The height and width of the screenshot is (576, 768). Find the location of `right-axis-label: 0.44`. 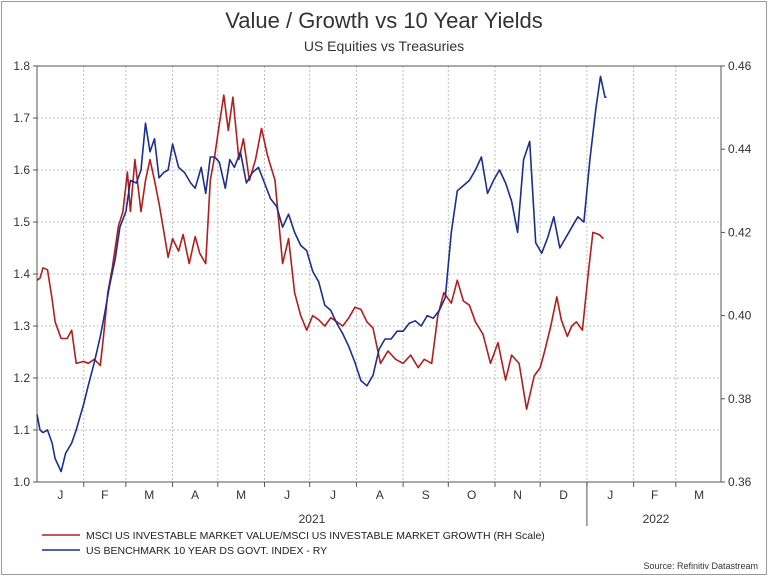

right-axis-label: 0.44 is located at coordinates (740, 149).